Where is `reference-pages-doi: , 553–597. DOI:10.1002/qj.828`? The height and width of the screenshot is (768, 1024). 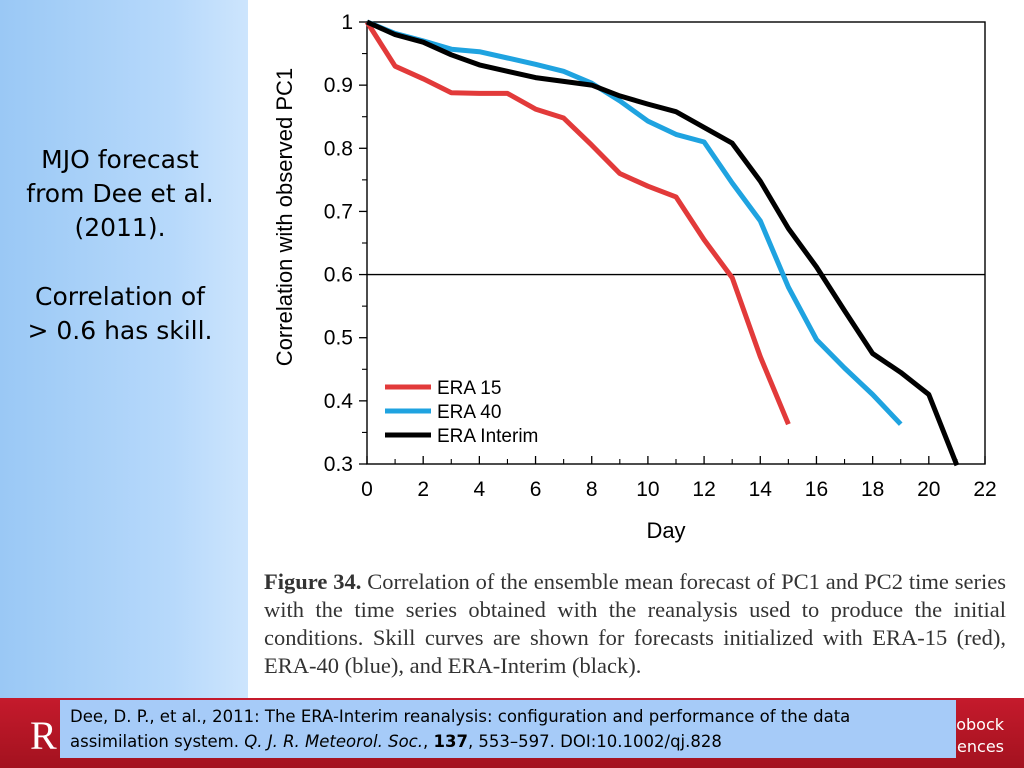 reference-pages-doi: , 553–597. DOI:10.1002/qj.828 is located at coordinates (594, 741).